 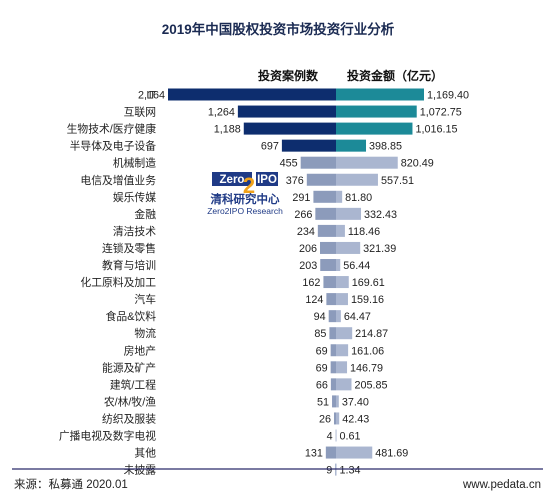 I want to click on category-label: 机械制造, so click(x=134, y=163).